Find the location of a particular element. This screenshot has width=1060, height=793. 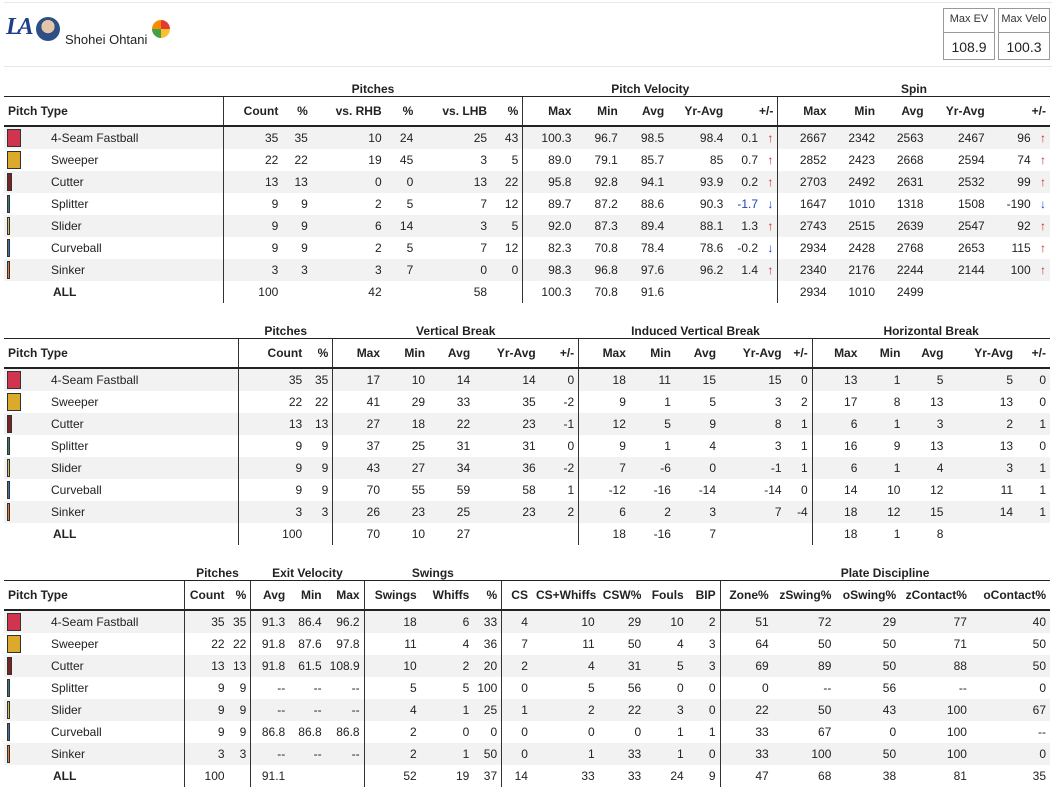

stat-cell: 31 is located at coordinates (463, 446).